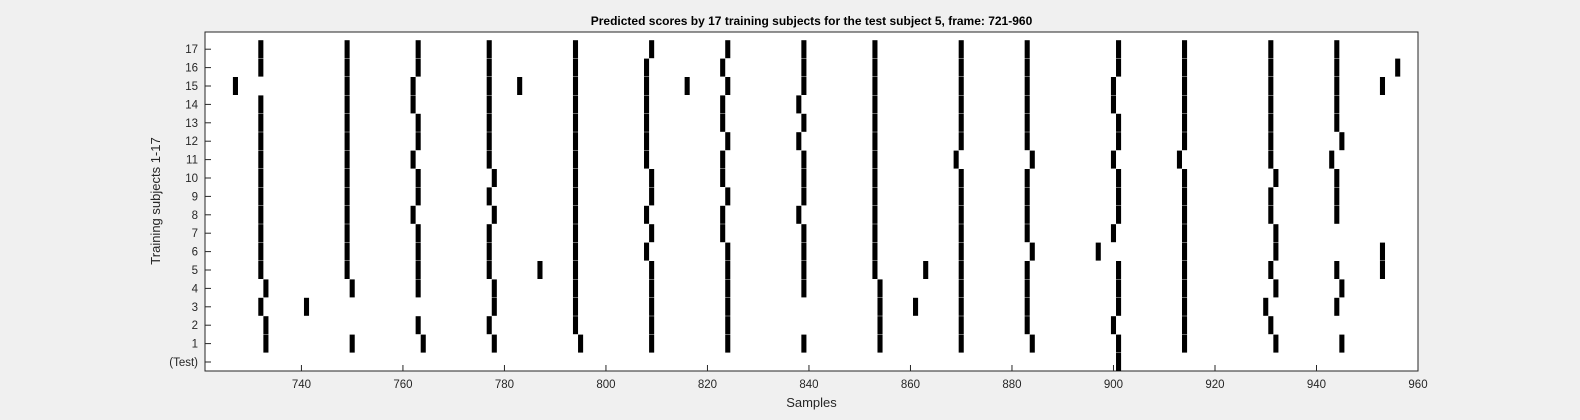 This screenshot has height=420, width=1580. Describe the element at coordinates (1417, 385) in the screenshot. I see `x-tick-label-960: 960` at that location.